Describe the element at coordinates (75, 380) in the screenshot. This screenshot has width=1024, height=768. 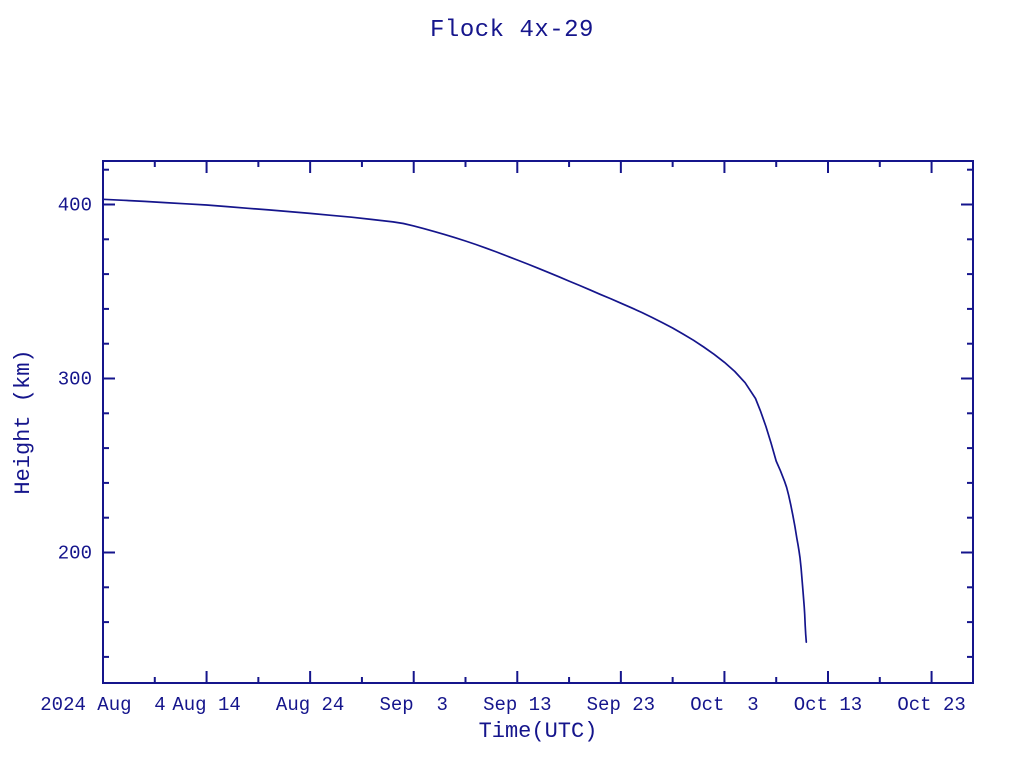
I see `y-tick-label: 300` at that location.